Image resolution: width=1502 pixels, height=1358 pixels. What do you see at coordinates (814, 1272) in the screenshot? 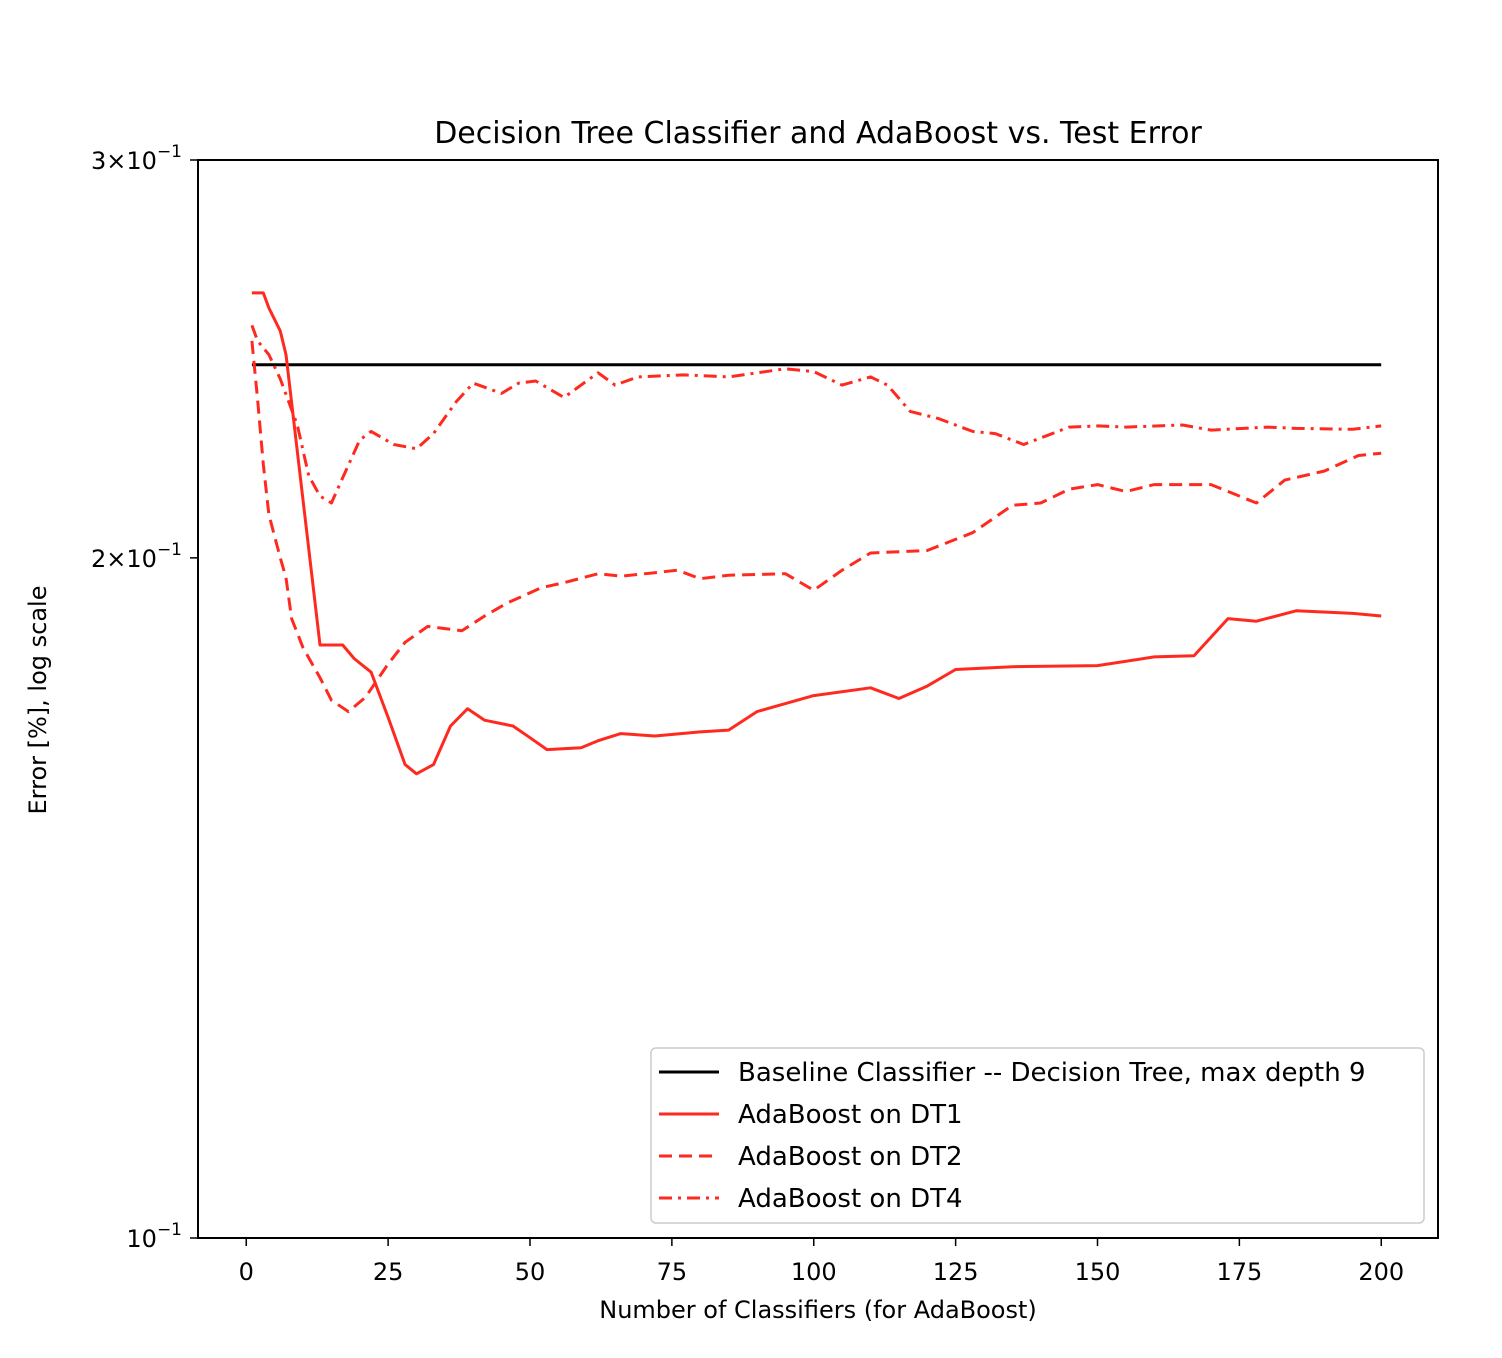
I see `x-tick-label: 100` at bounding box center [814, 1272].